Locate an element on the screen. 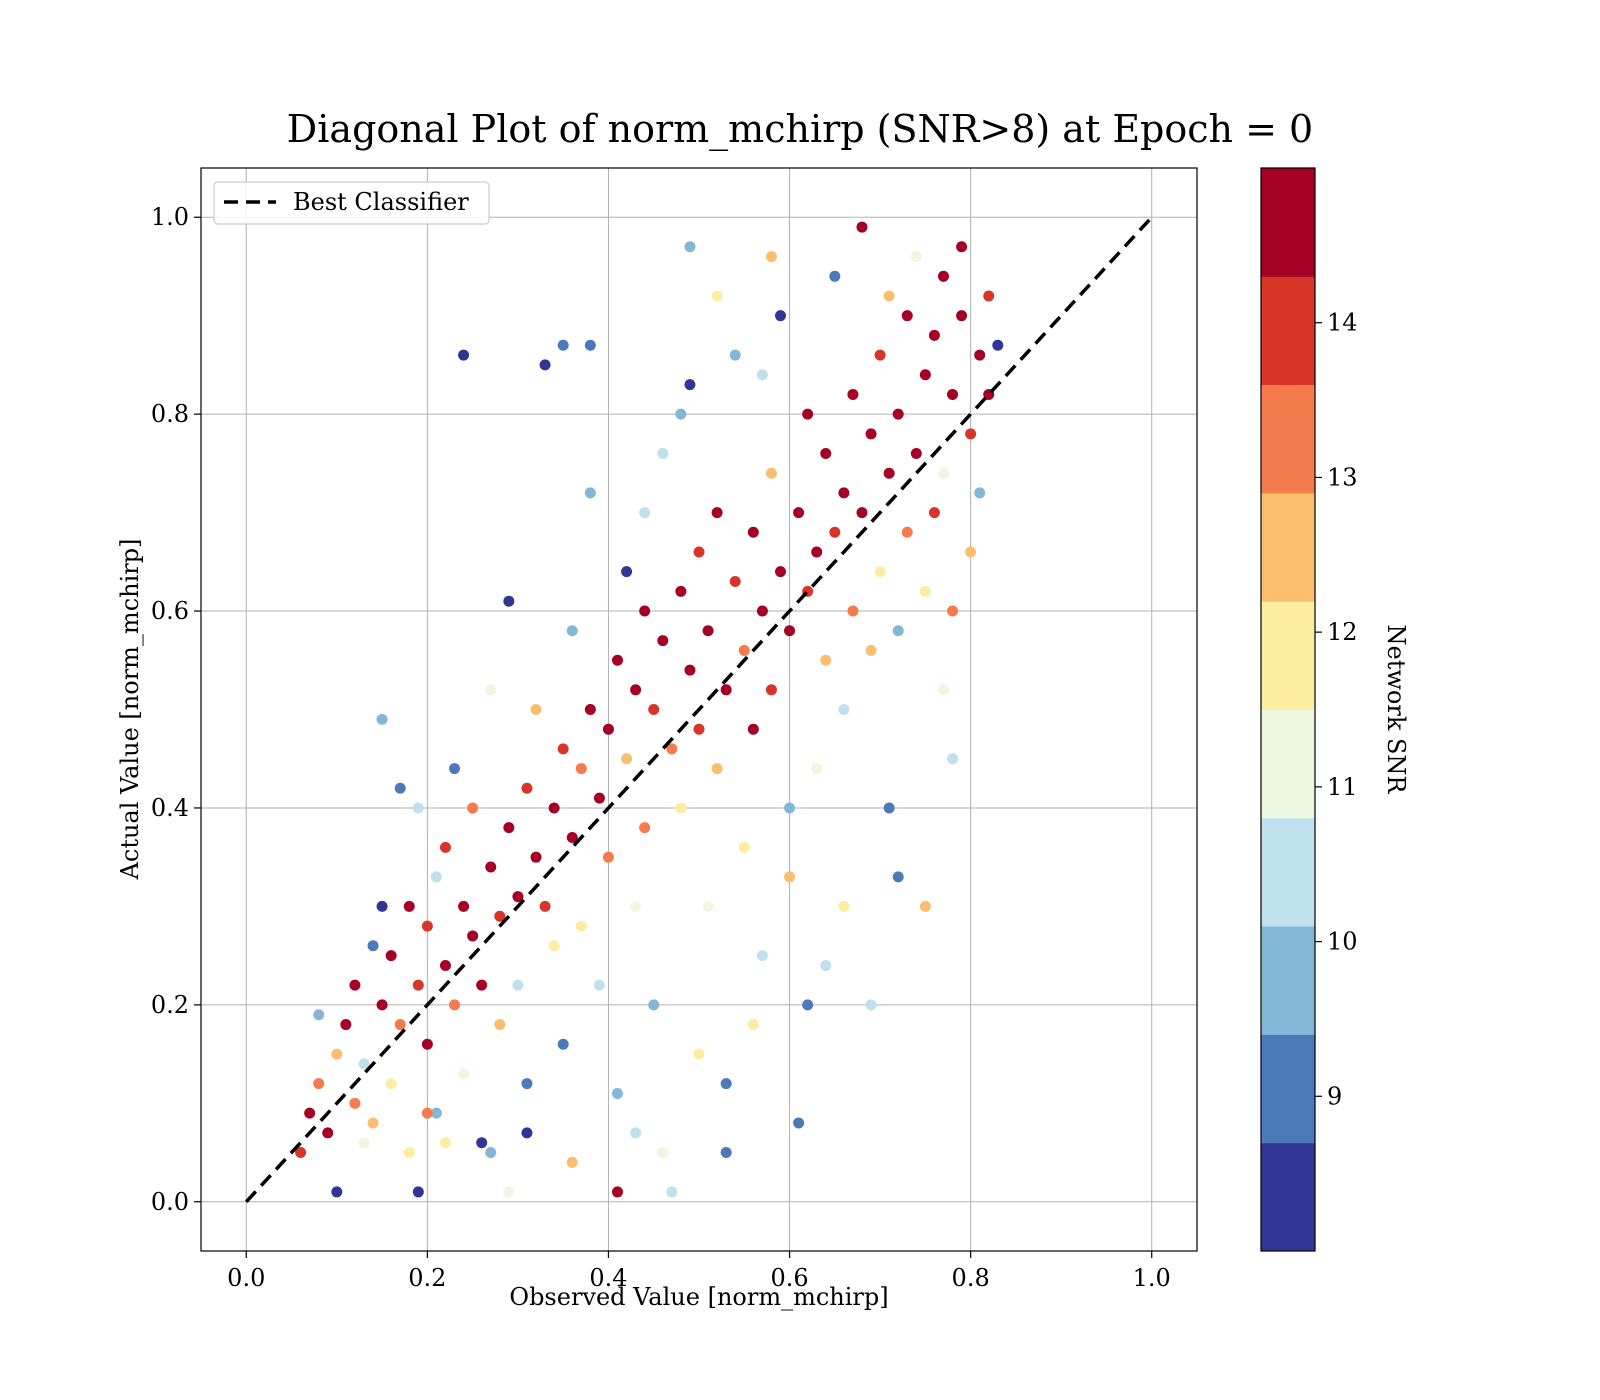  x-tick-label: 0.4 is located at coordinates (608, 1278).